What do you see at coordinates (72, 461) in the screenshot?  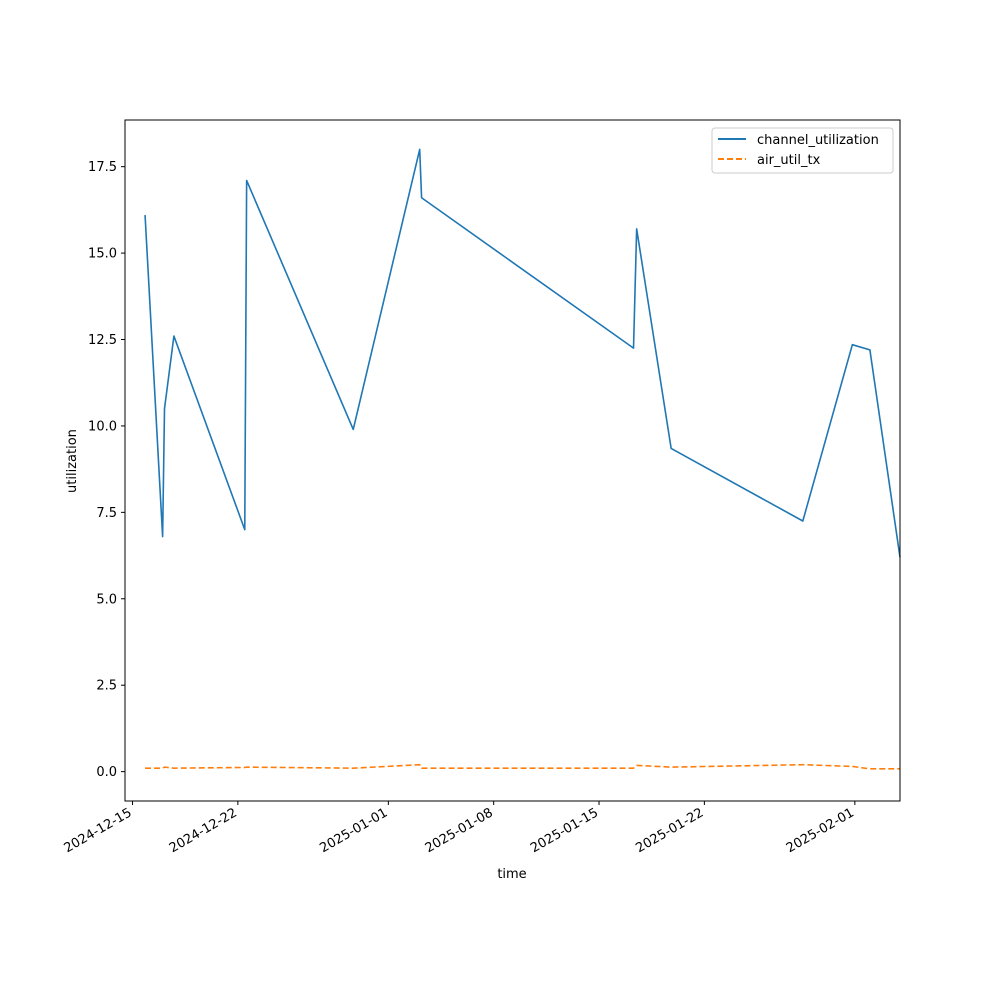 I see `y-axis-label: utilization` at bounding box center [72, 461].